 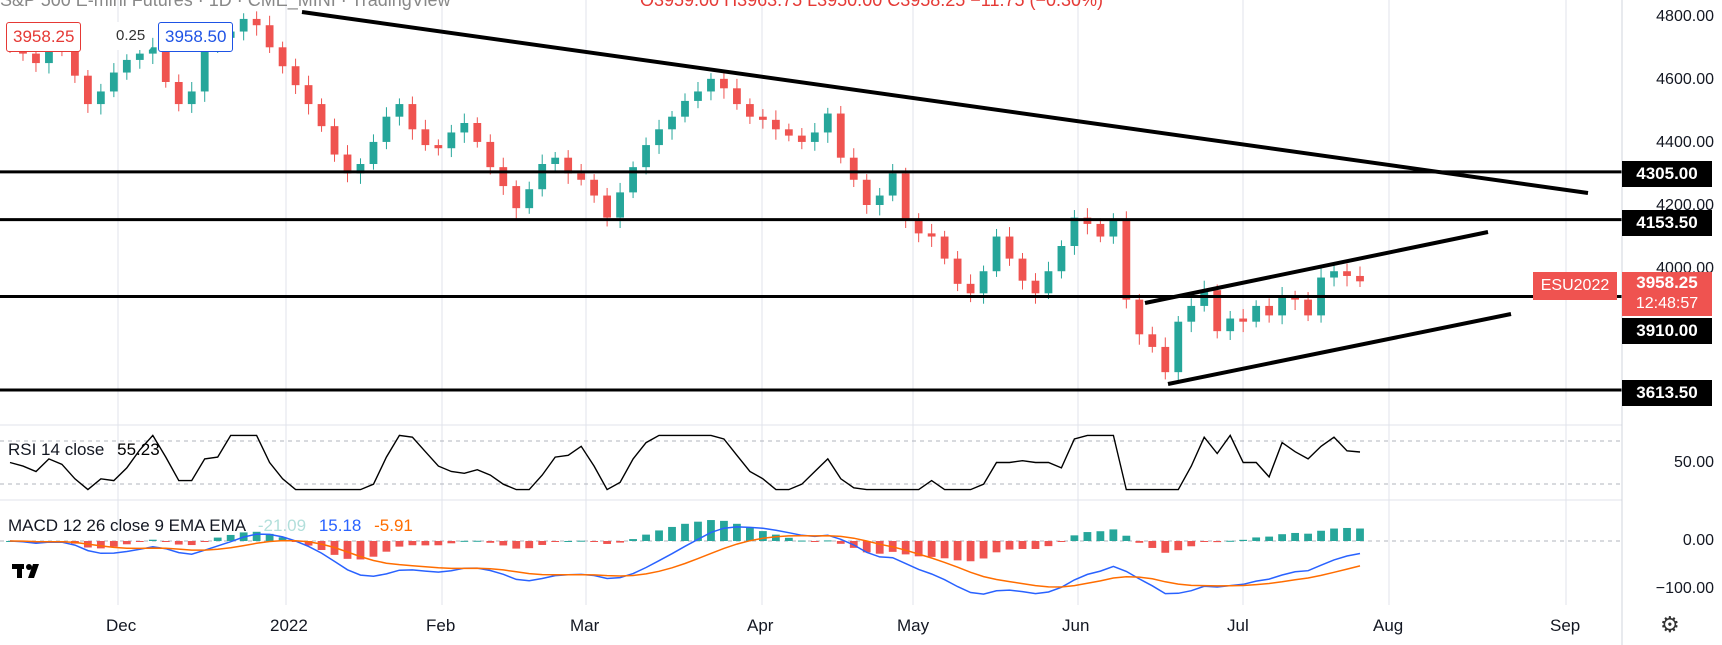 I want to click on time-axis-label: Dec, so click(x=121, y=625).